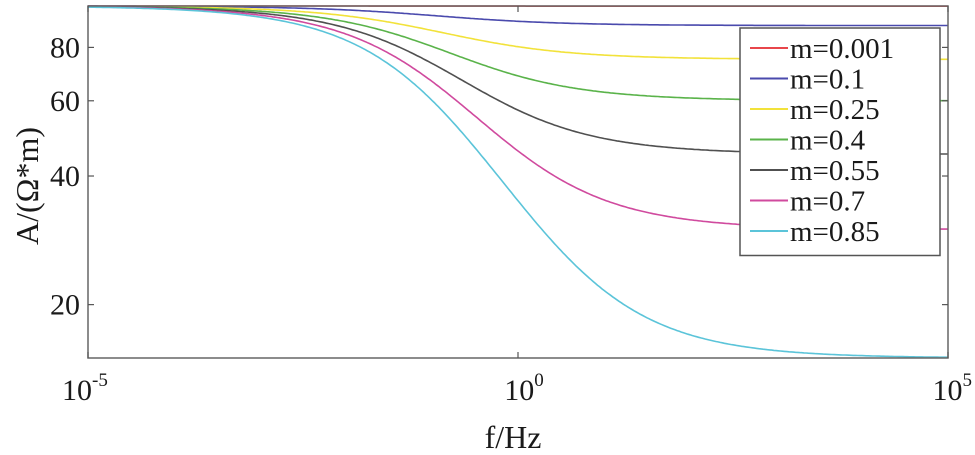 The width and height of the screenshot is (975, 455). Describe the element at coordinates (65, 176) in the screenshot. I see `y-tick-label-1: 40` at that location.